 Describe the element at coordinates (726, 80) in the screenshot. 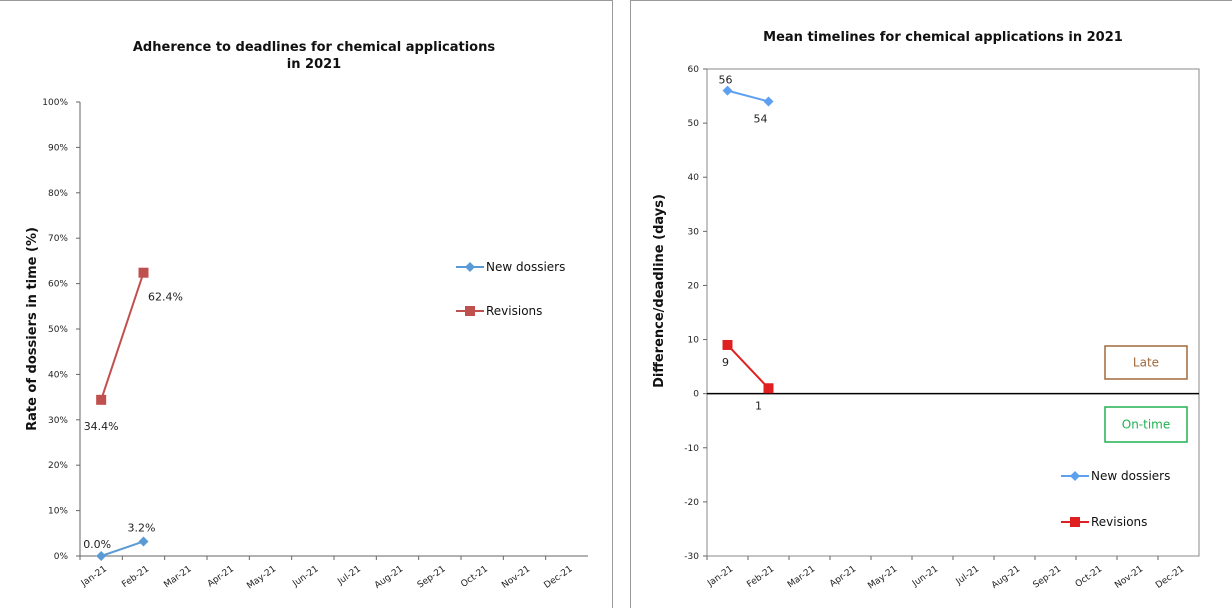

I see `data-label: 56` at that location.